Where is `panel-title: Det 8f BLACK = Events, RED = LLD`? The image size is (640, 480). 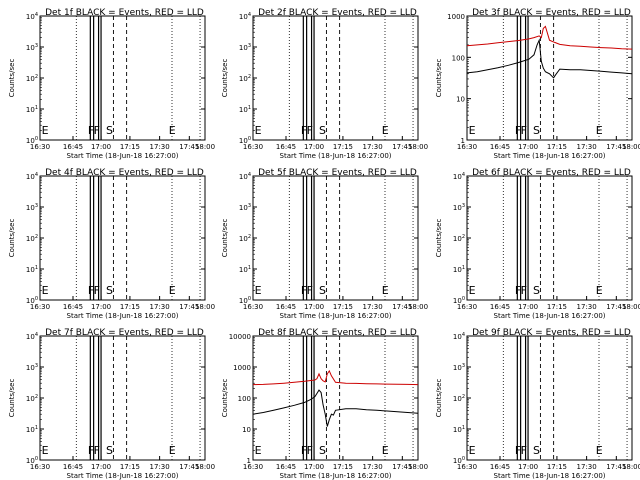 panel-title: Det 8f BLACK = Events, RED = LLD is located at coordinates (337, 333).